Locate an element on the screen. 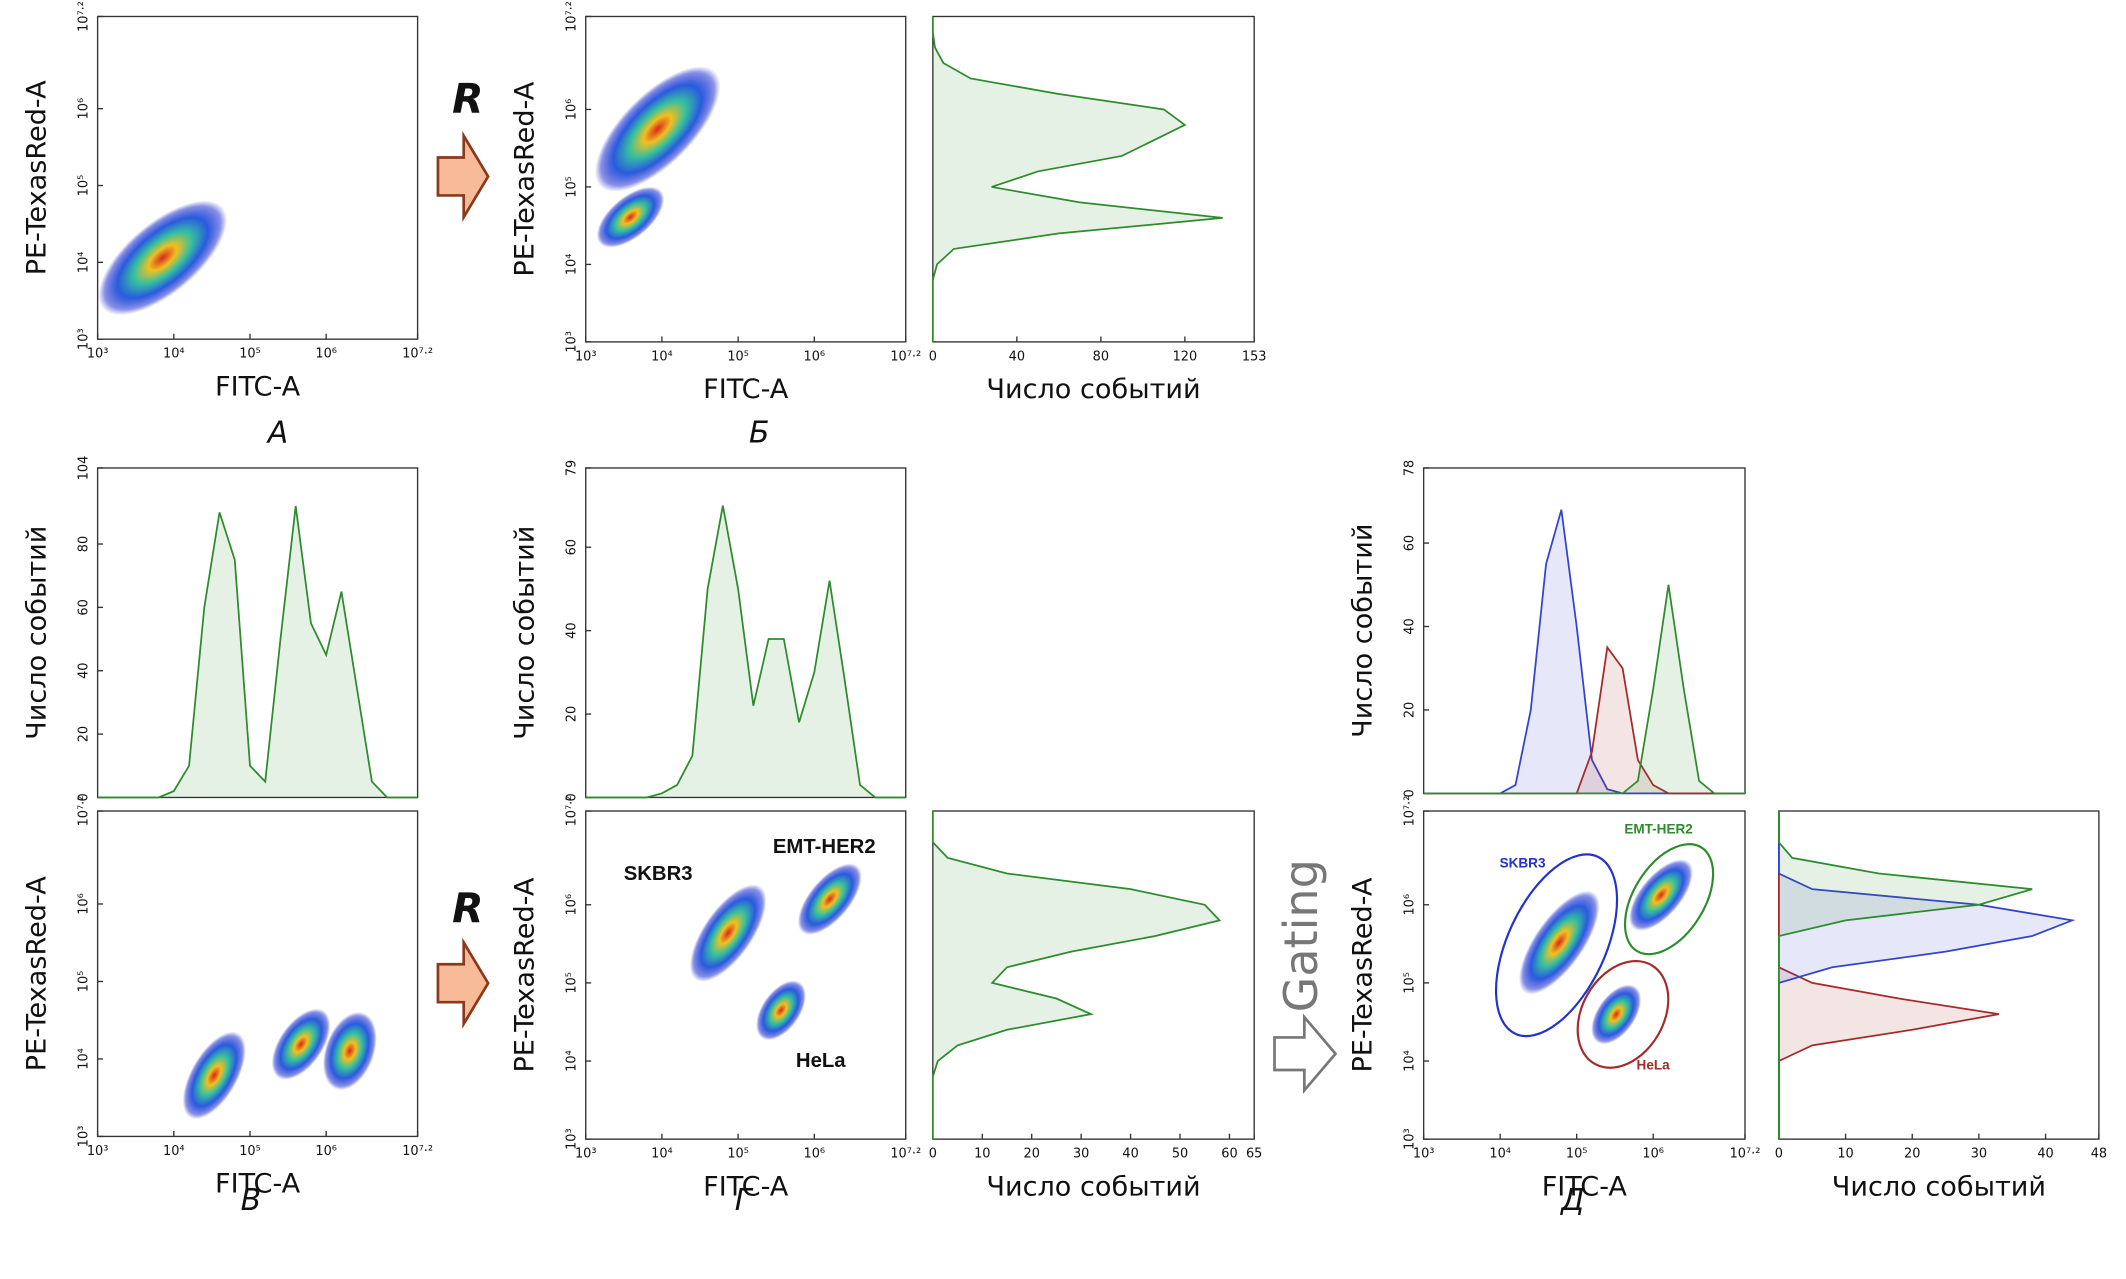 This screenshot has height=1279, width=2126. cluster-label: SKBR3 is located at coordinates (1523, 862).